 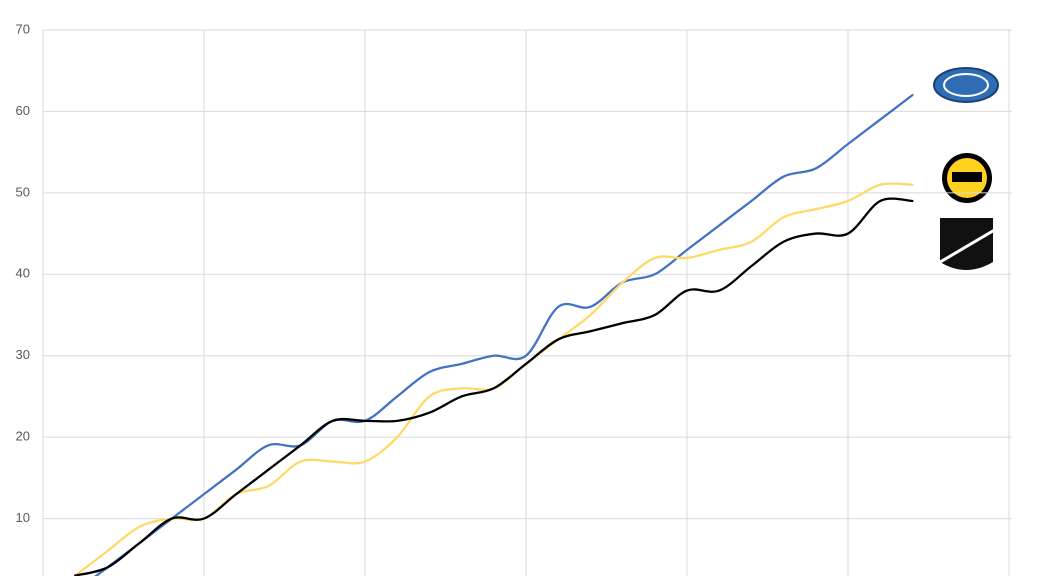 What do you see at coordinates (966, 244) in the screenshot?
I see `odd-logo` at bounding box center [966, 244].